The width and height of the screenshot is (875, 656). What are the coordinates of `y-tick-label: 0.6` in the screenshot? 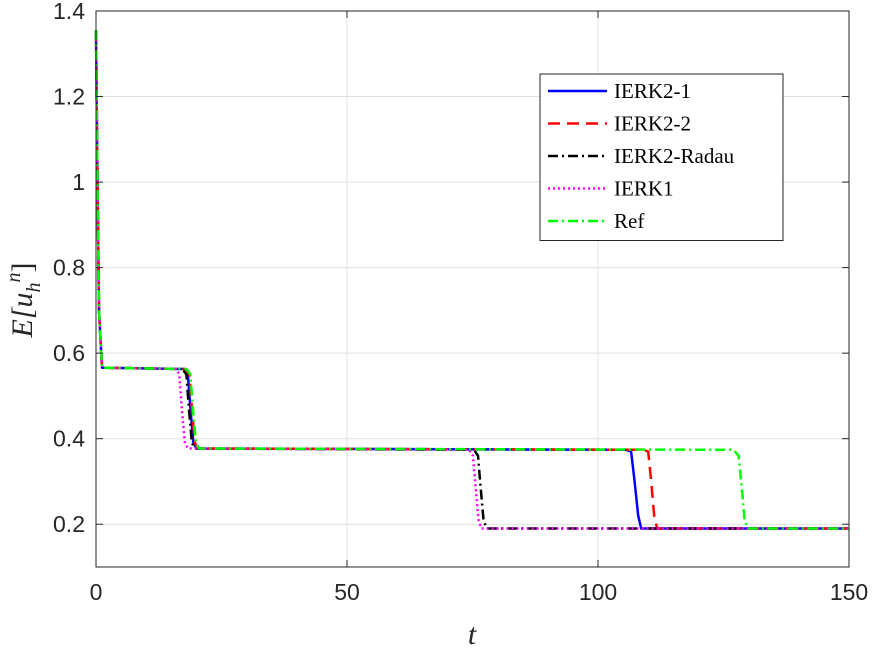 It's located at (69, 353).